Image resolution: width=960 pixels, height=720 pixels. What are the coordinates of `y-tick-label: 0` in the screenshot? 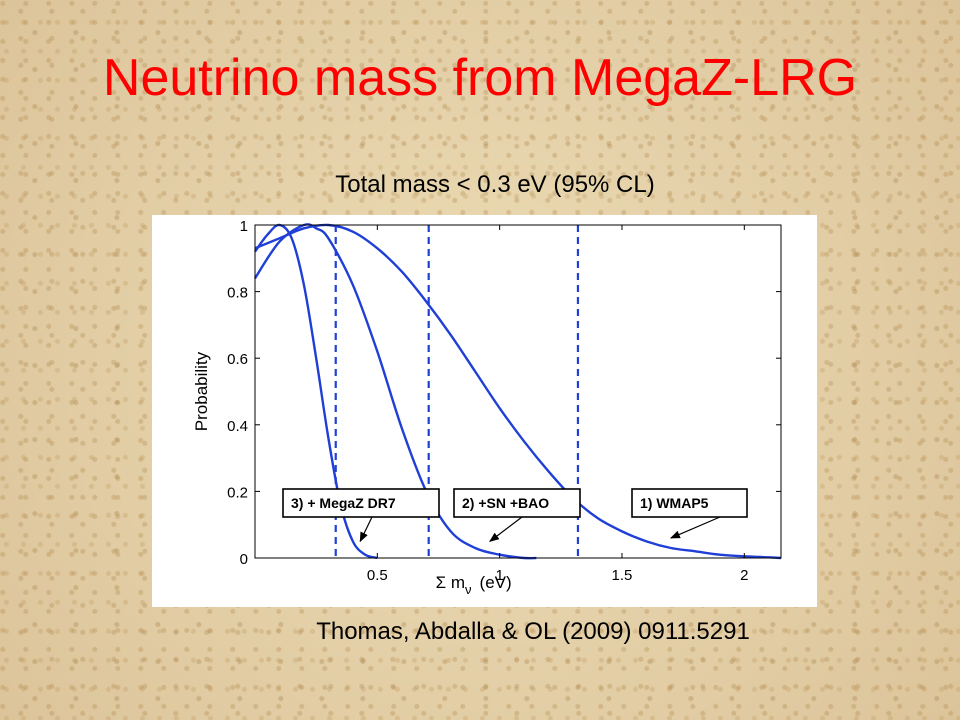 It's located at (244, 559).